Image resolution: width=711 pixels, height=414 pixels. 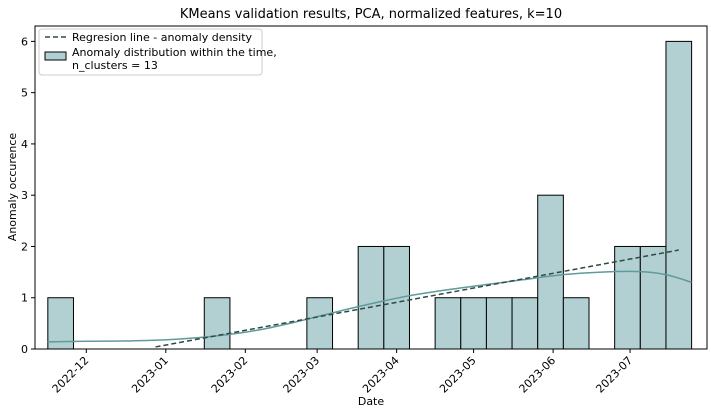 What do you see at coordinates (24, 41) in the screenshot?
I see `y-tick-label-6: 6` at bounding box center [24, 41].